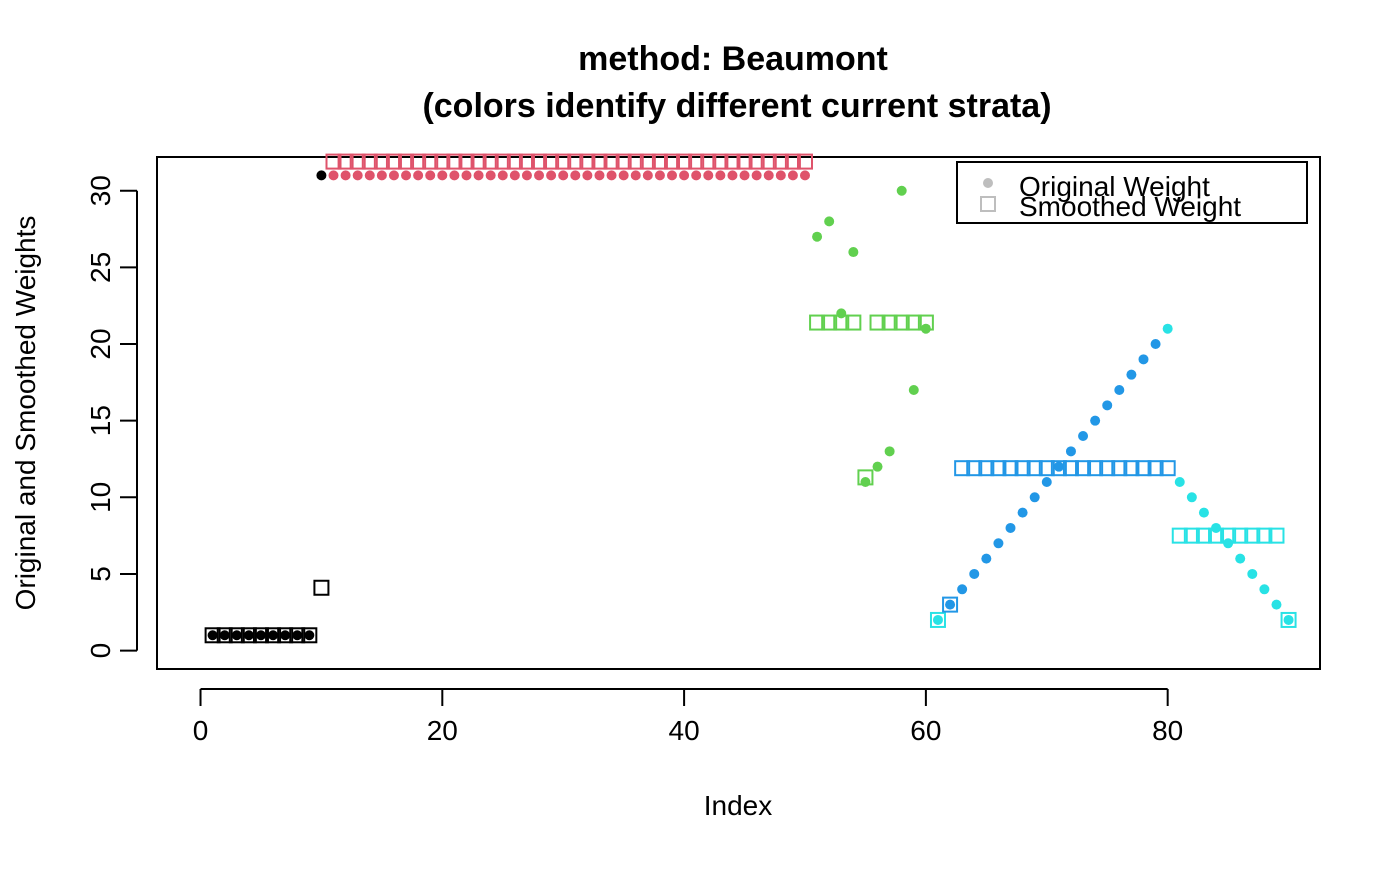 Image resolution: width=1400 pixels, height=871 pixels. What do you see at coordinates (1130, 206) in the screenshot?
I see `legend-label-smoothed: Smoothed Weight` at bounding box center [1130, 206].